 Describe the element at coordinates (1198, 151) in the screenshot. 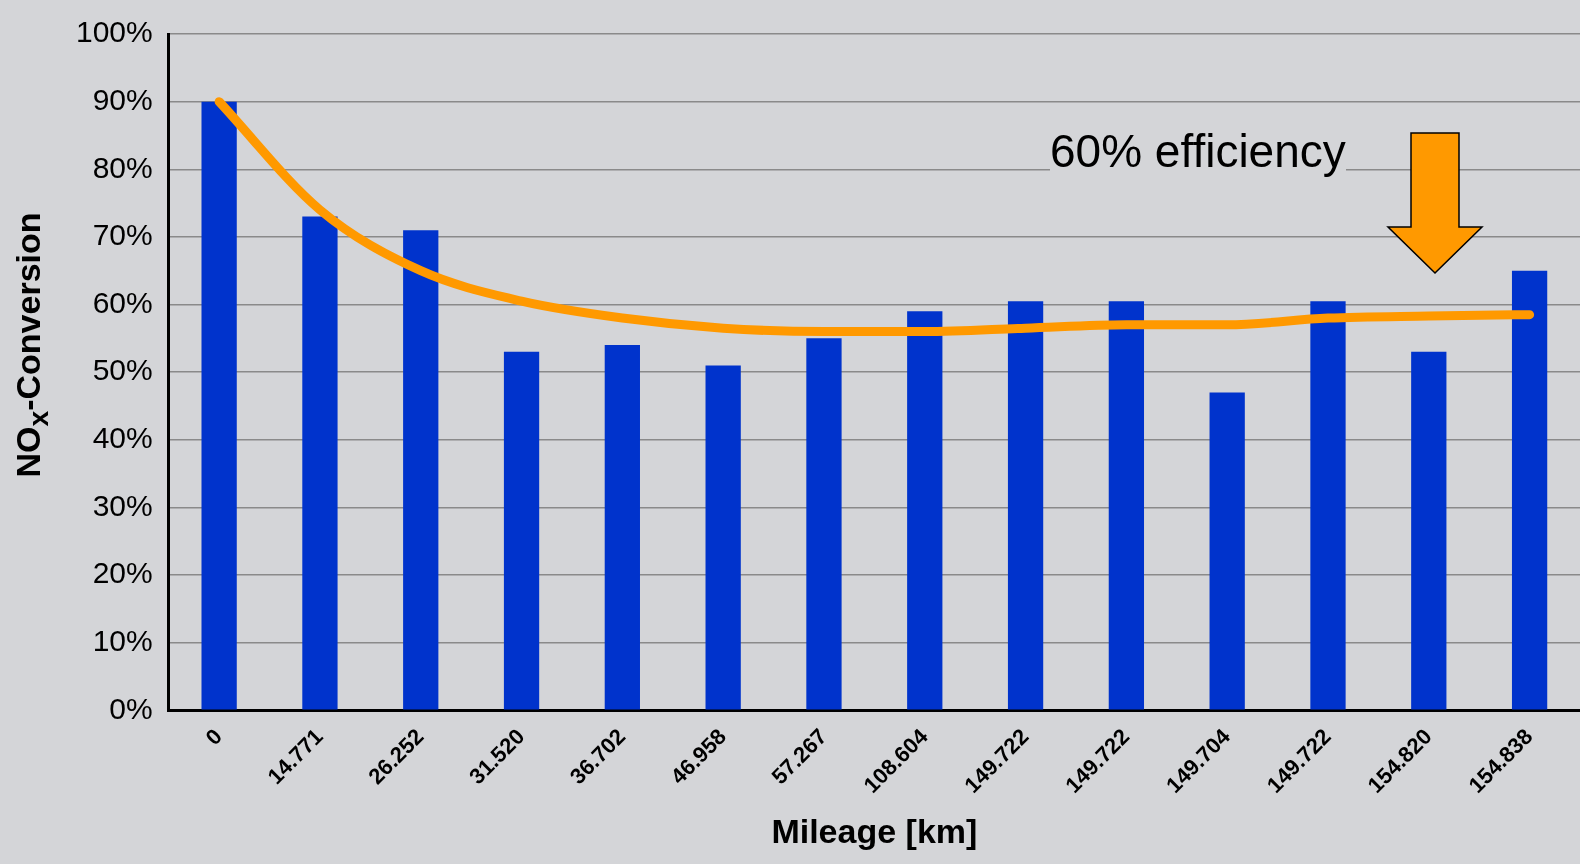

I see `annotation: 60% efficiency` at that location.